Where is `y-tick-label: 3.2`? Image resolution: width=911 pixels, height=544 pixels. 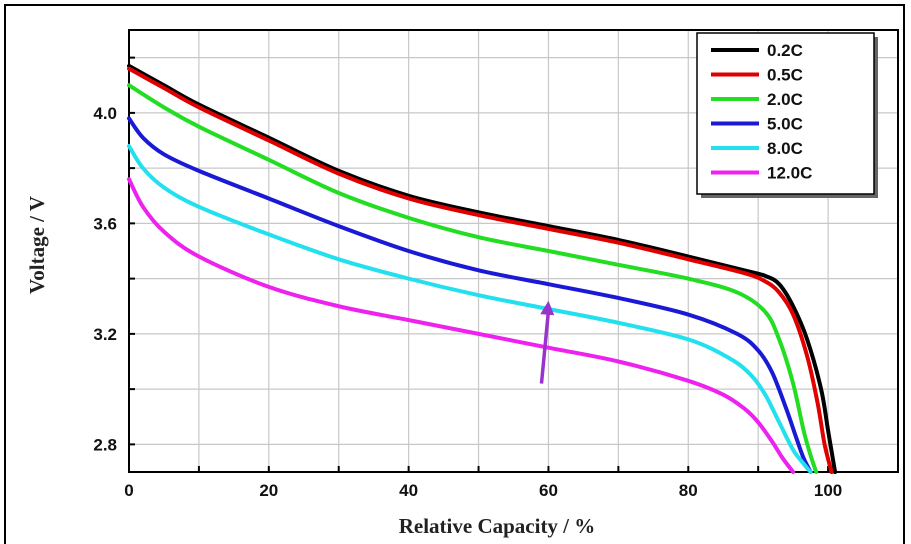 y-tick-label: 3.2 is located at coordinates (105, 334).